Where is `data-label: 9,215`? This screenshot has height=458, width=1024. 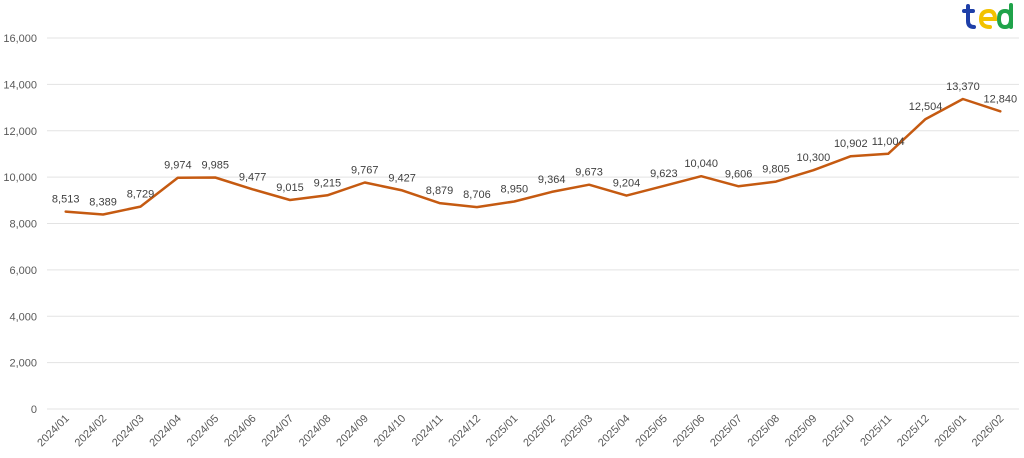
data-label: 9,215 is located at coordinates (328, 183).